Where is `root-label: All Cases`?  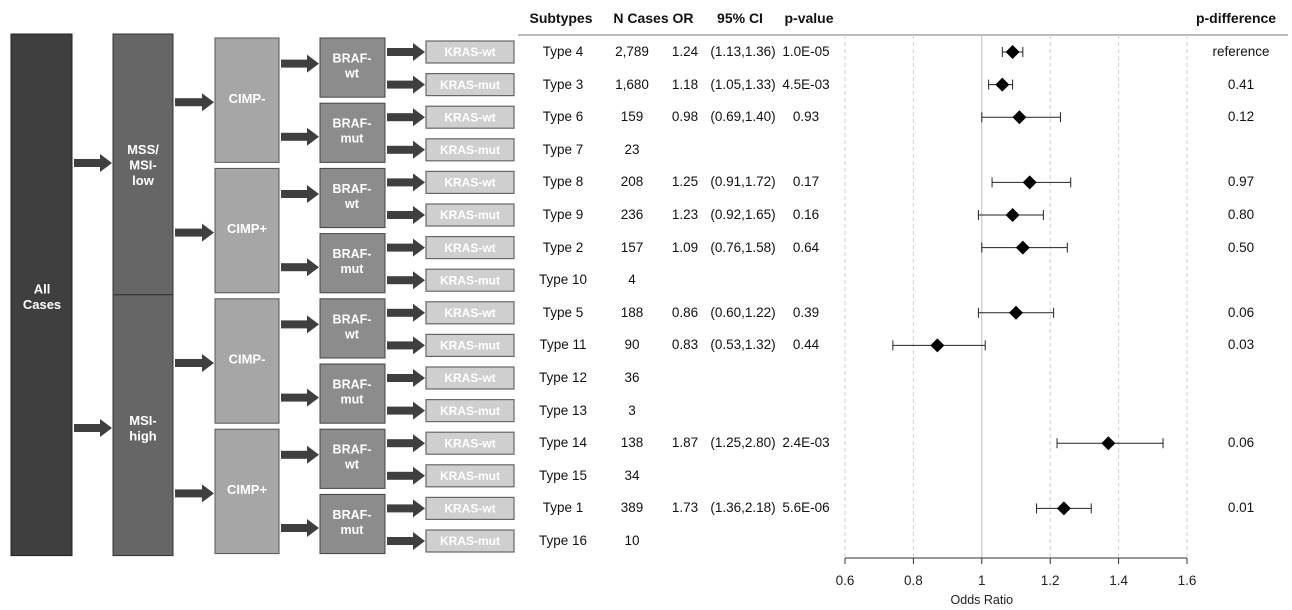
root-label: All Cases is located at coordinates (42, 297).